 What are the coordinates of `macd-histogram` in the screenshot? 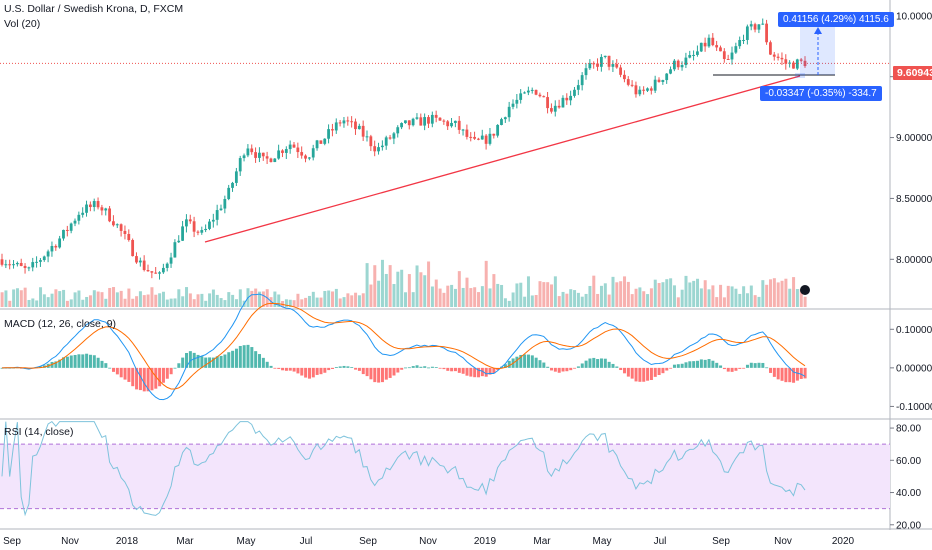 It's located at (403, 368).